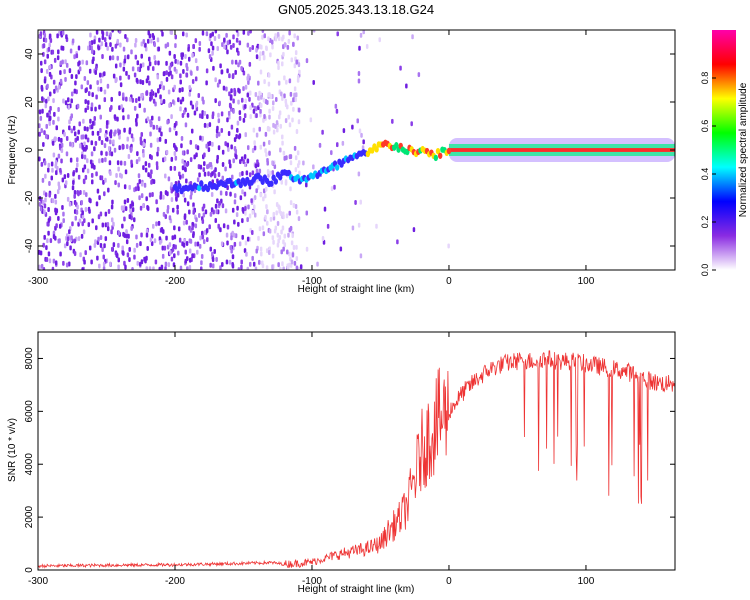 This screenshot has height=600, width=750. Describe the element at coordinates (29, 517) in the screenshot. I see `snr-y-tick-label: 2000` at that location.